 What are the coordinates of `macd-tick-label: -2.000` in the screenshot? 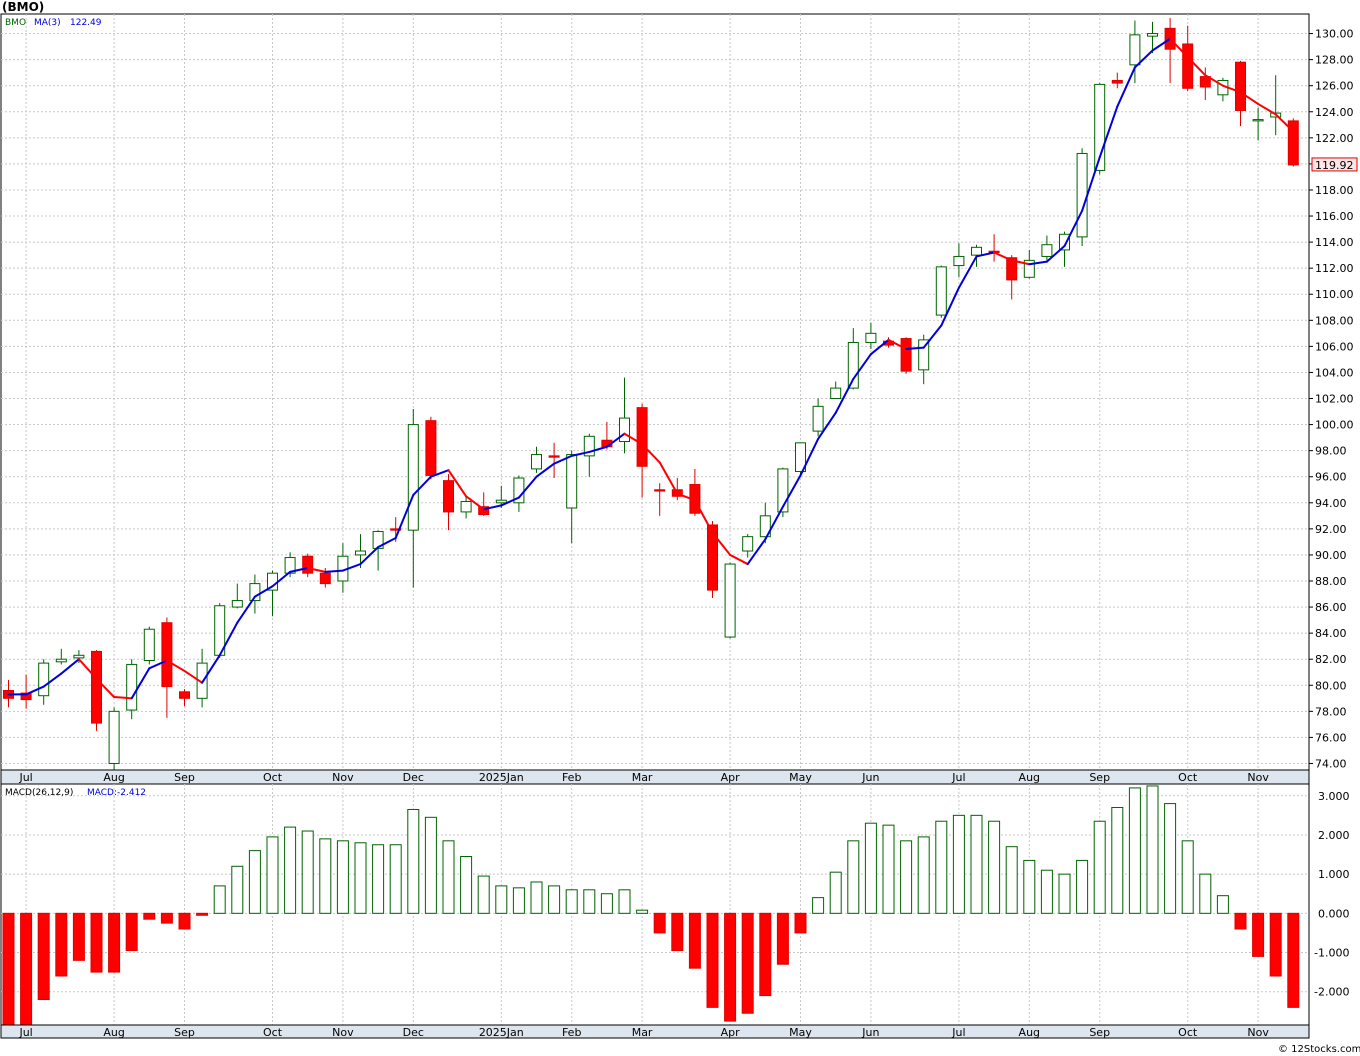 It's located at (1331, 992).